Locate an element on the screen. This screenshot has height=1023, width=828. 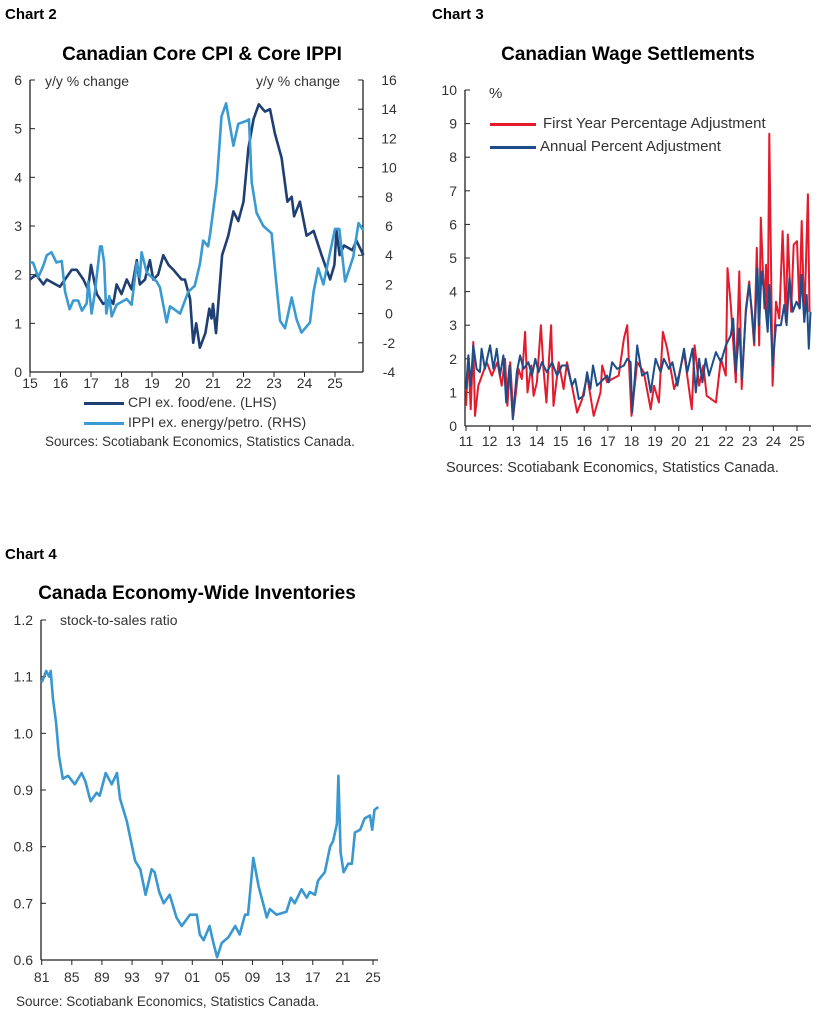
chart2-x-tick-label: 23 is located at coordinates (274, 383).